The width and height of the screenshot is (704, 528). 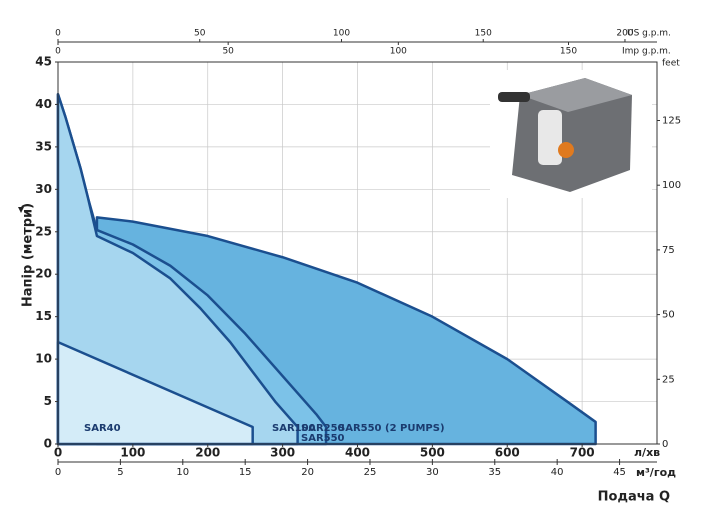 I want to click on pump, so click(x=550, y=137).